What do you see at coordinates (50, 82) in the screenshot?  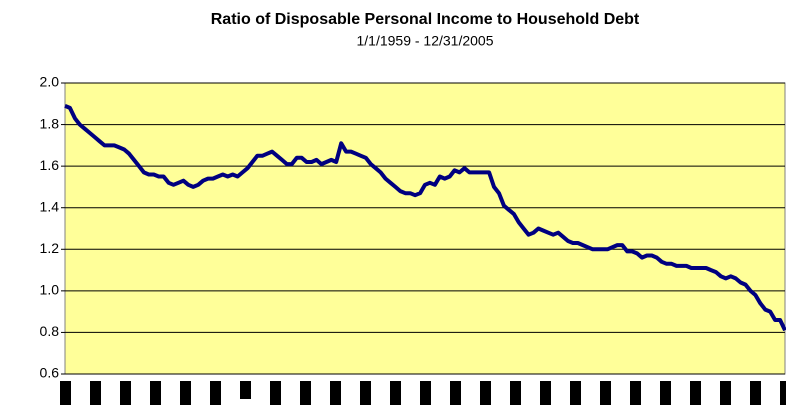 I see `y-tick-label: 2.0` at bounding box center [50, 82].